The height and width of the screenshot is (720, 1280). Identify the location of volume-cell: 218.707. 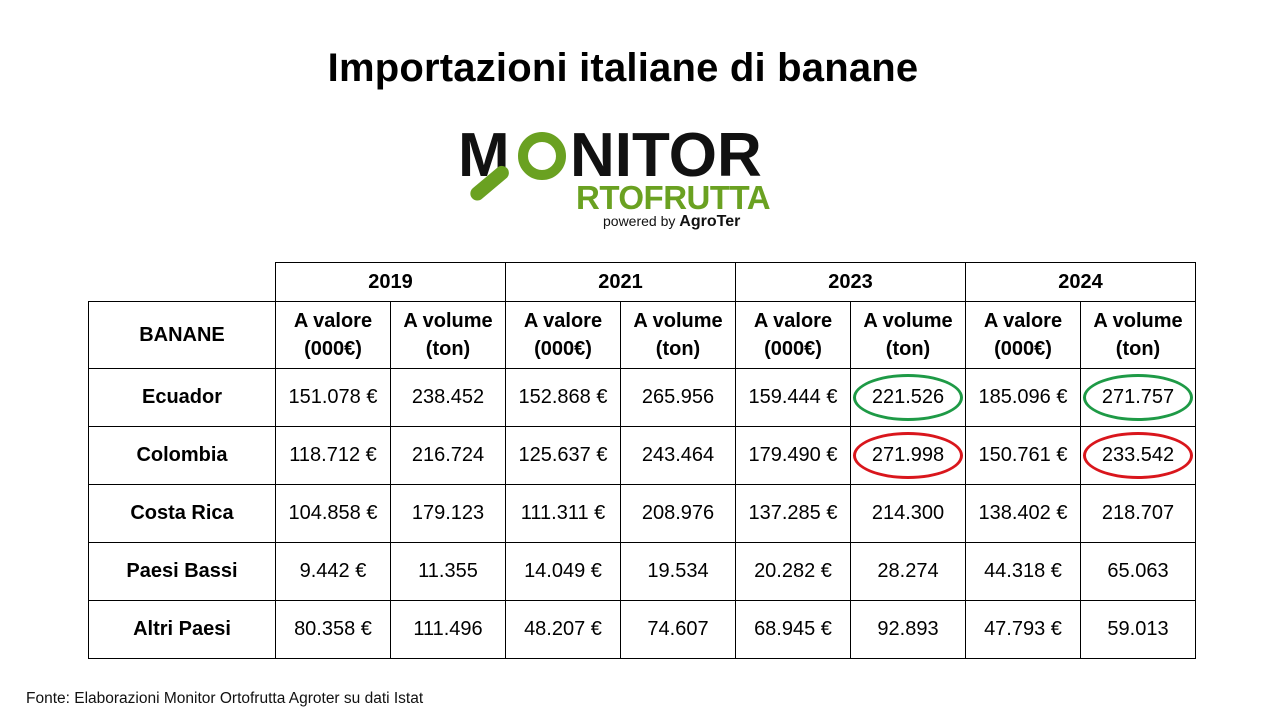
(1138, 513).